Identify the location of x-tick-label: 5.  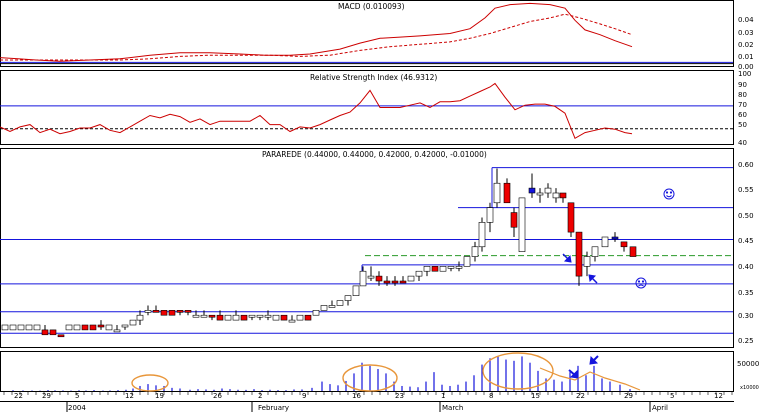
(77, 396).